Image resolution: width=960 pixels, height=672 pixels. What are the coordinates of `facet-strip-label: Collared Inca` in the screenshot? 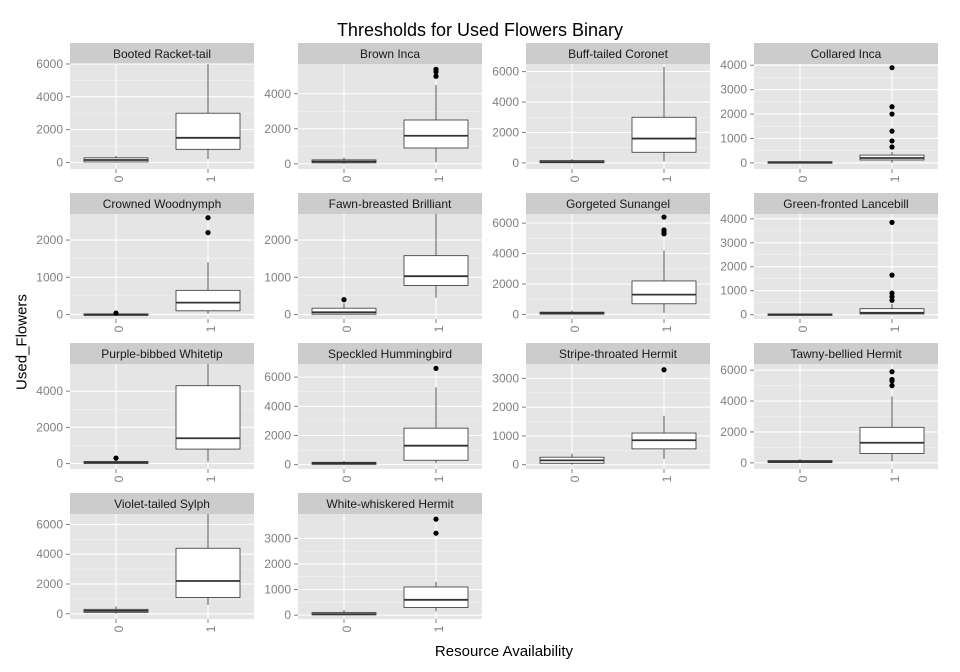 It's located at (846, 54).